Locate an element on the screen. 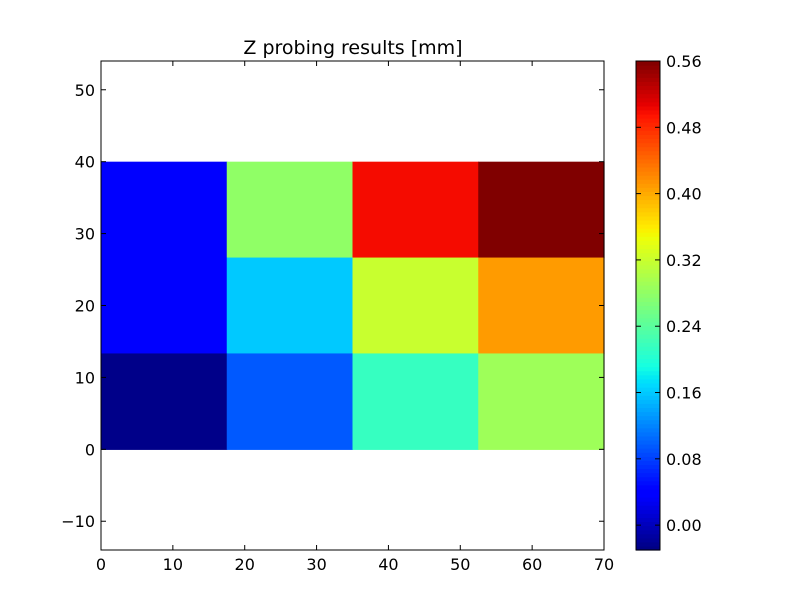 Image resolution: width=812 pixels, height=612 pixels. heatmap-cell-r2-c1 is located at coordinates (290, 401).